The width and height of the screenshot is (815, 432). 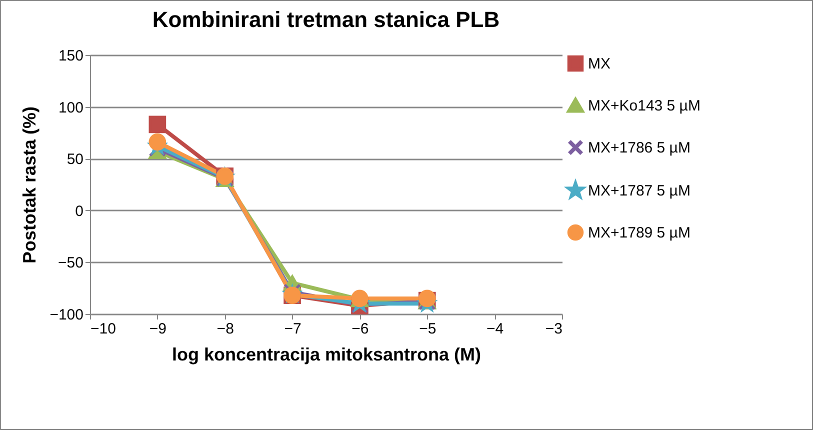 What do you see at coordinates (326, 19) in the screenshot?
I see `chart-title: Kombinirani tretman stanica PLB` at bounding box center [326, 19].